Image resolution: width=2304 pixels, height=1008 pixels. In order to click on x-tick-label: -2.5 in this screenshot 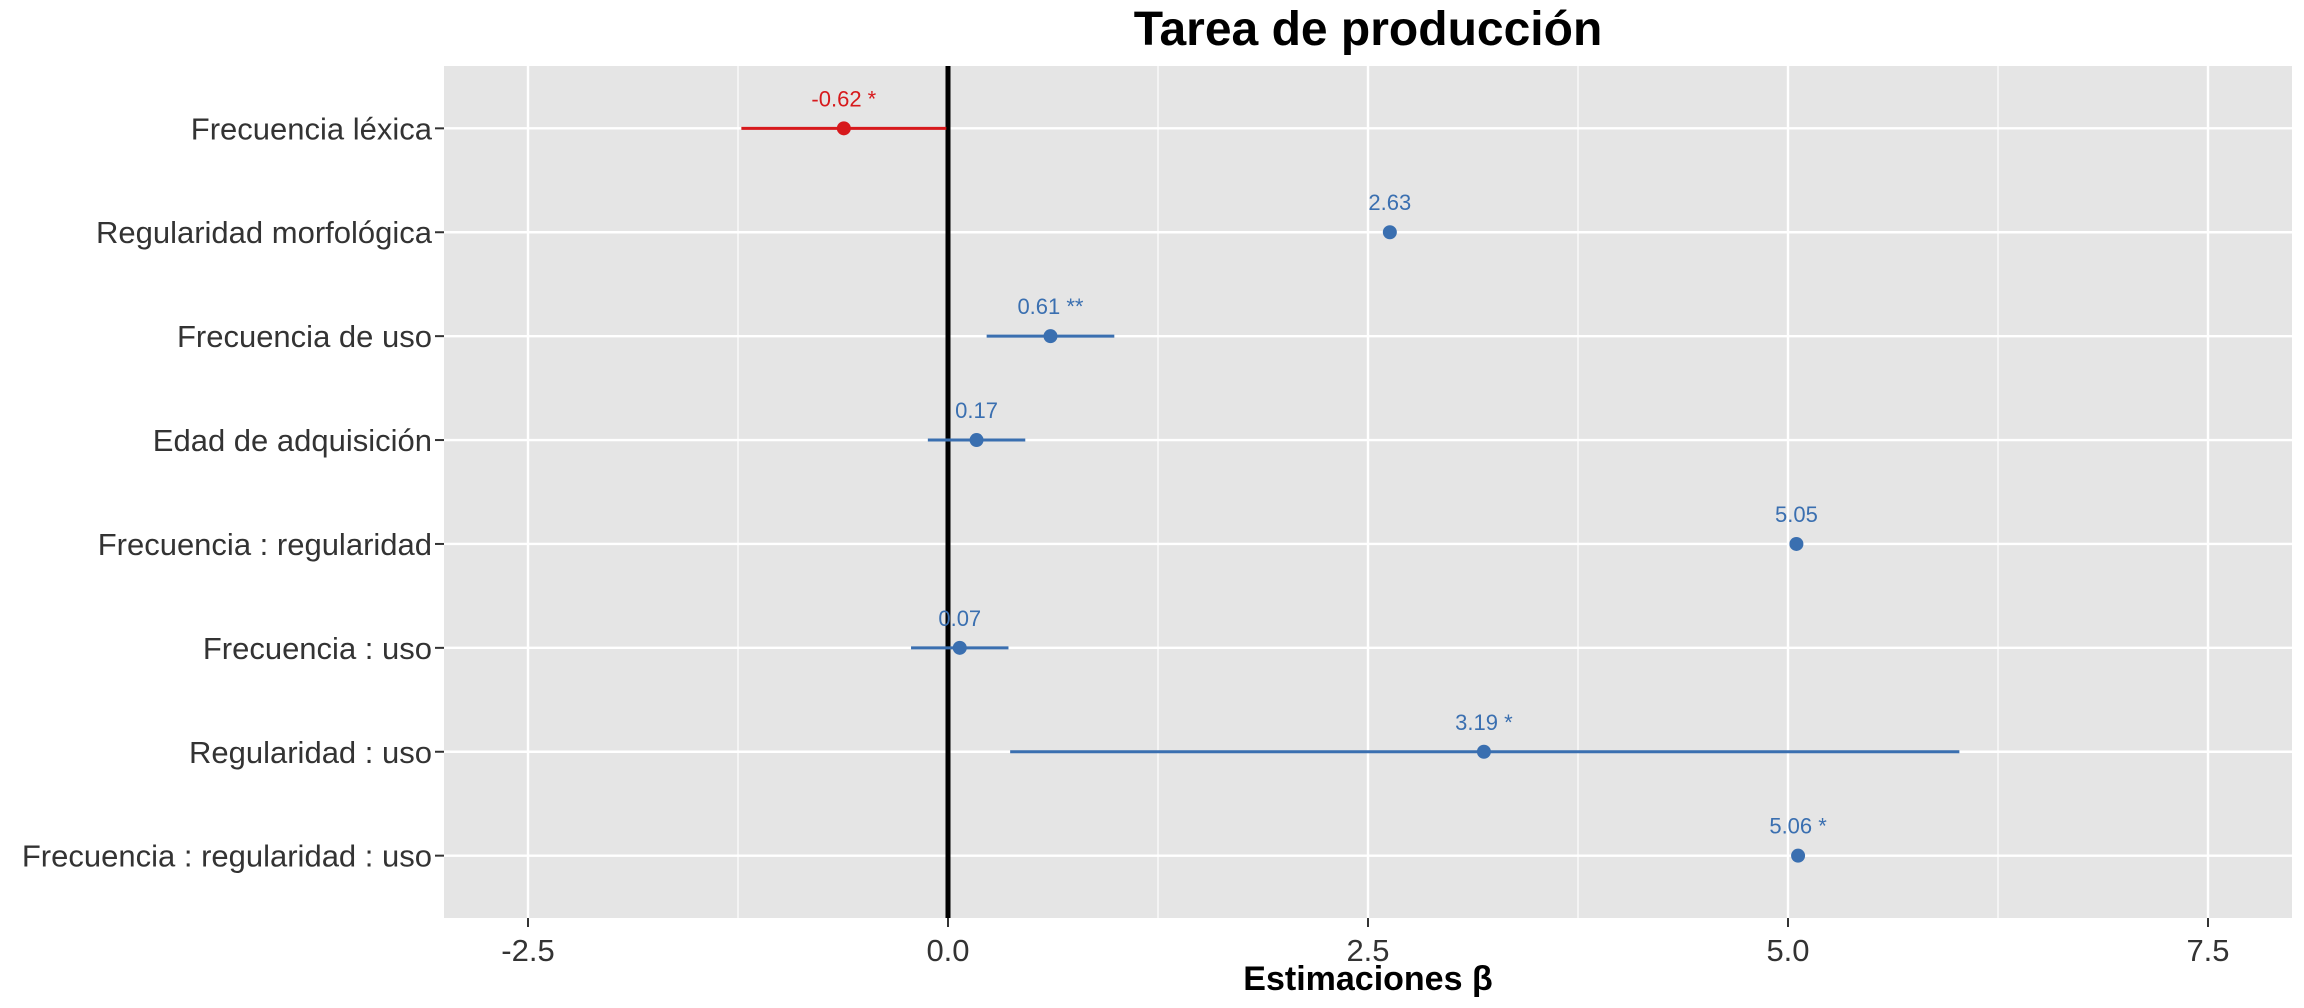, I will do `click(527, 950)`.